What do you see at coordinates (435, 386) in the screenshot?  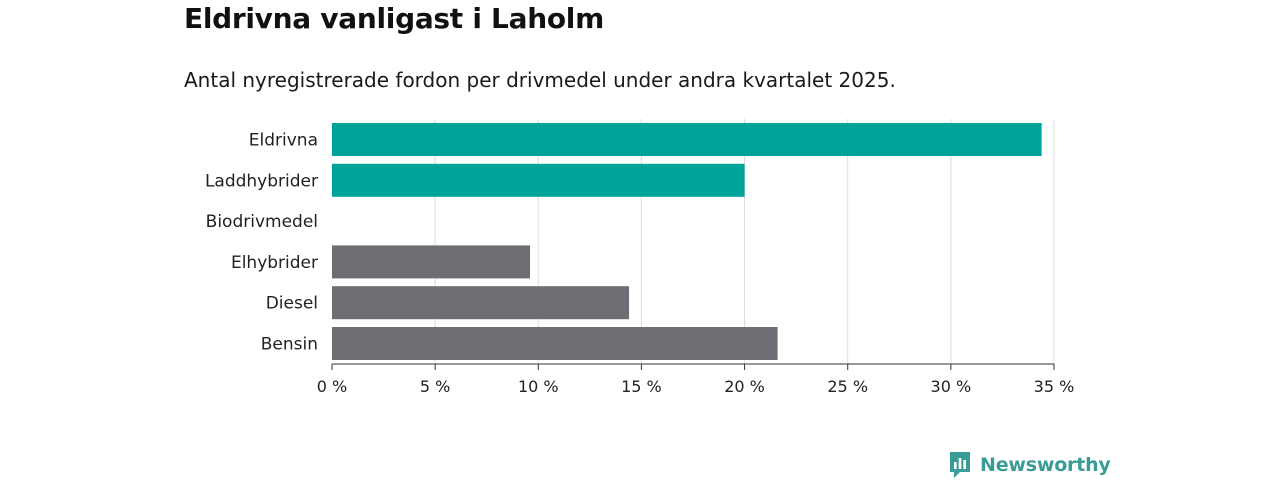 I see `x-tick-label: 5 %` at bounding box center [435, 386].